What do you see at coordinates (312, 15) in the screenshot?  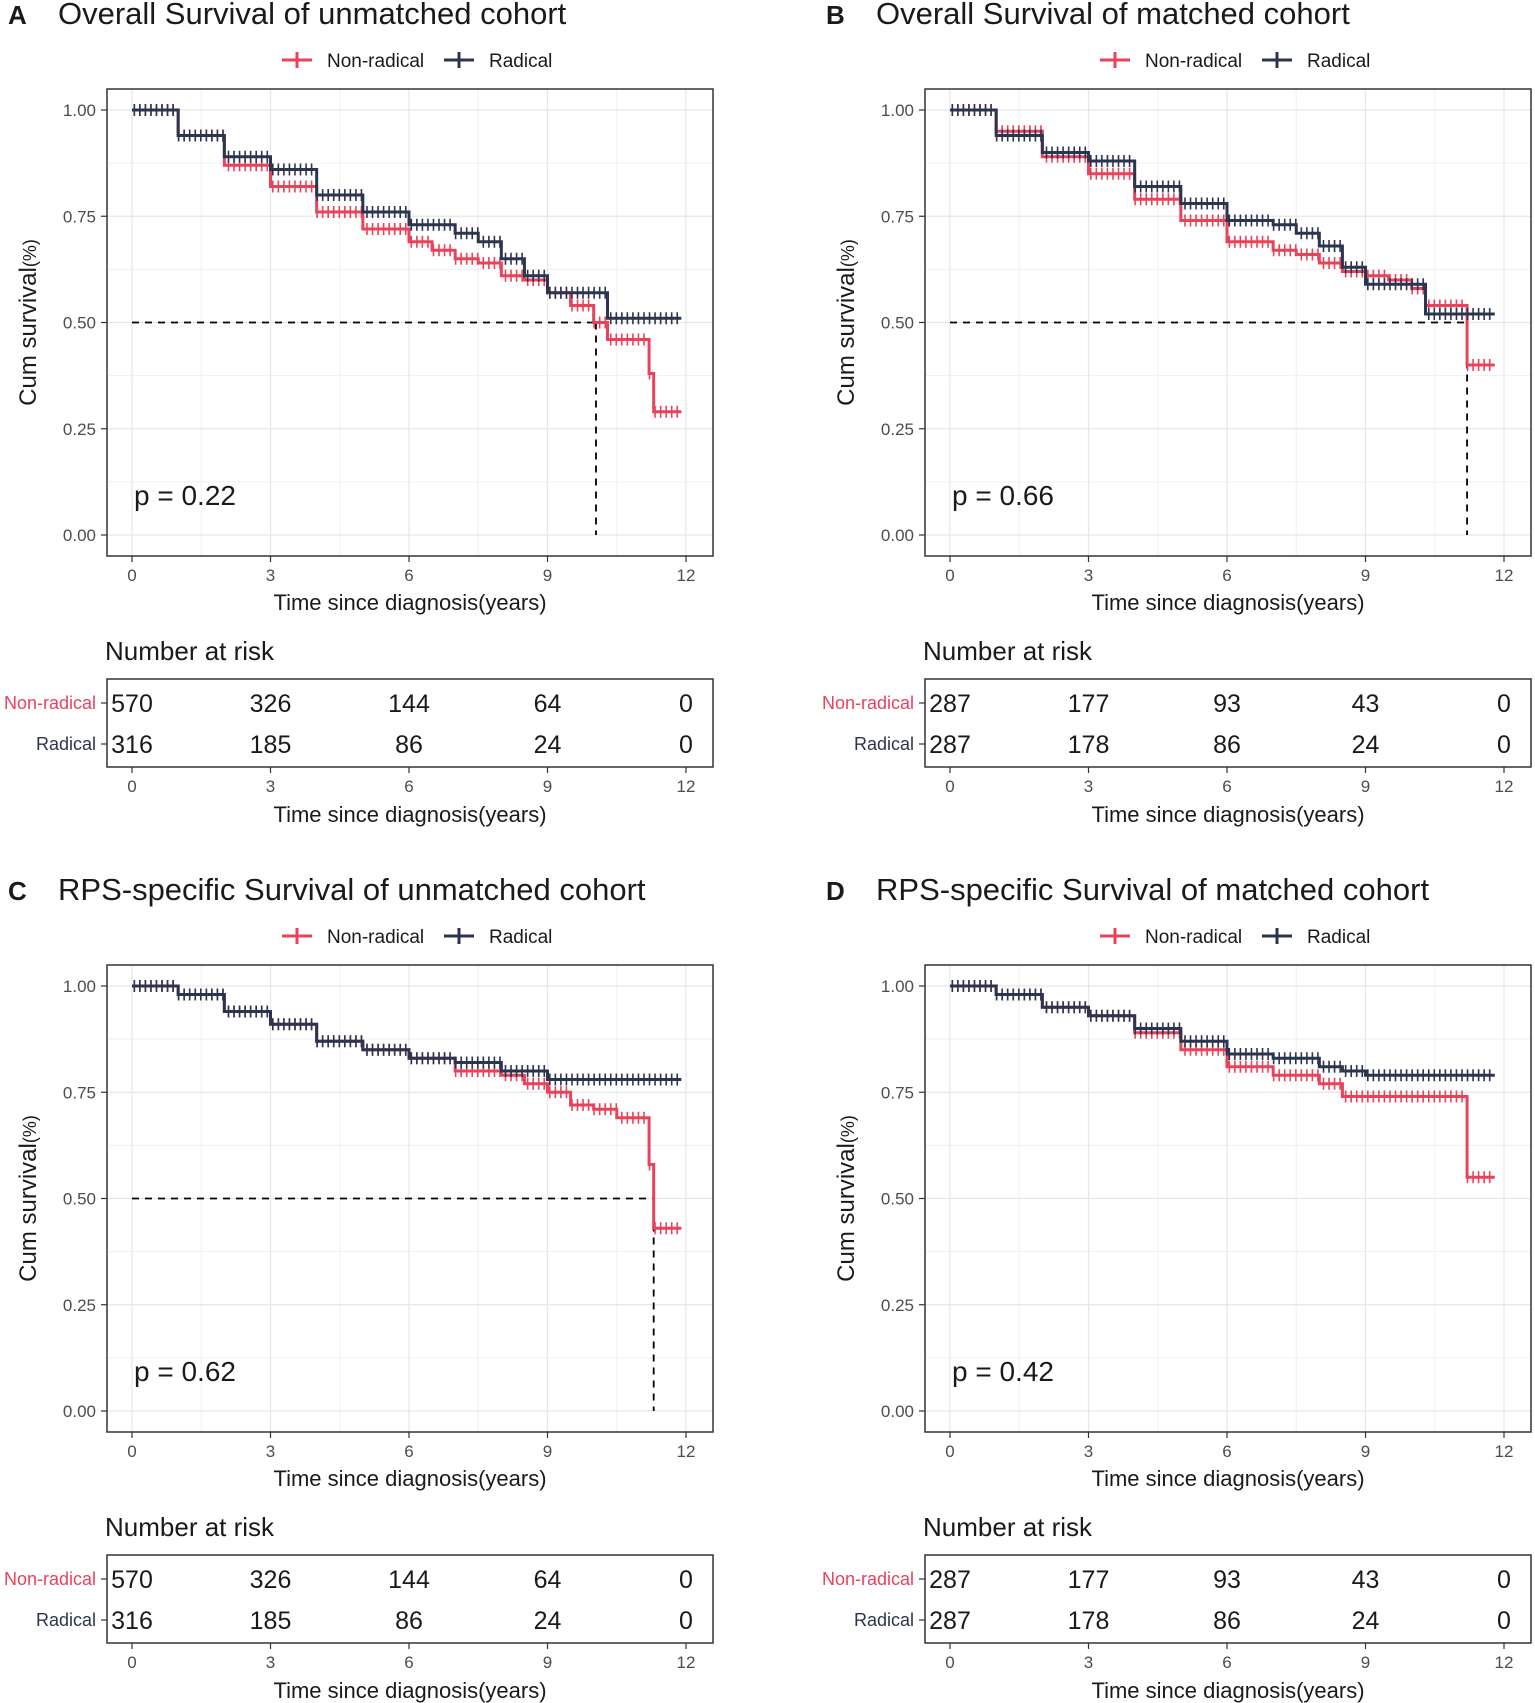 I see `panel-title: Overall Survival of unmatched cohort` at bounding box center [312, 15].